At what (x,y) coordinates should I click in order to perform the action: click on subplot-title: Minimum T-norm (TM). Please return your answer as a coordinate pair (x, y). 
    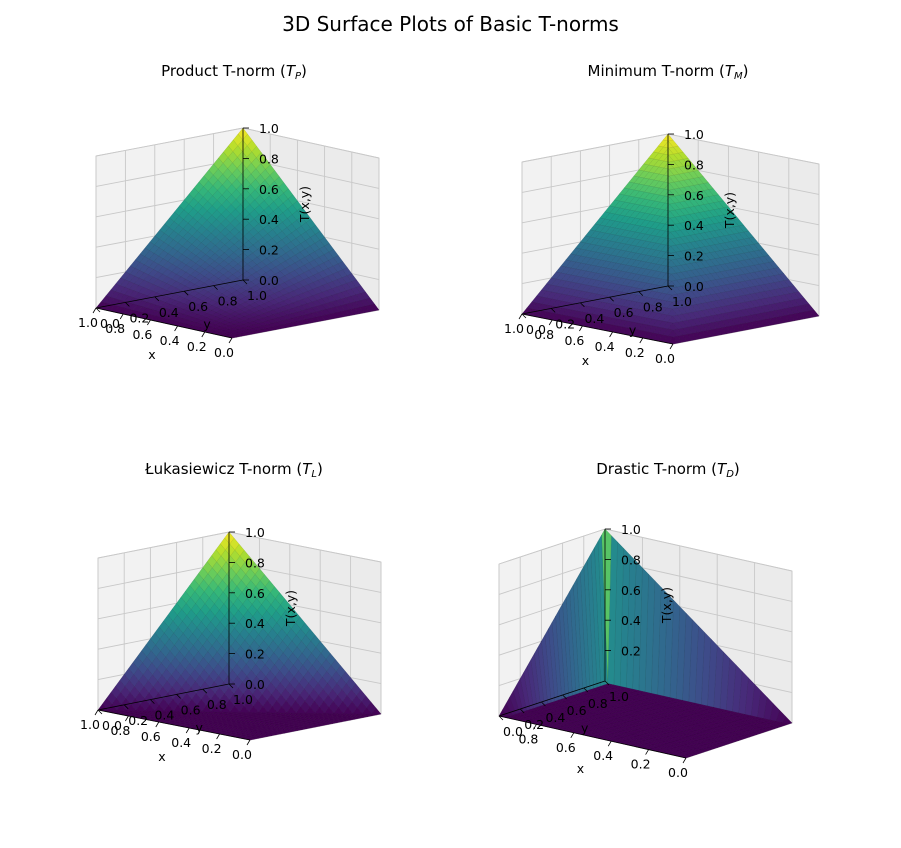
    Looking at the image, I should click on (668, 72).